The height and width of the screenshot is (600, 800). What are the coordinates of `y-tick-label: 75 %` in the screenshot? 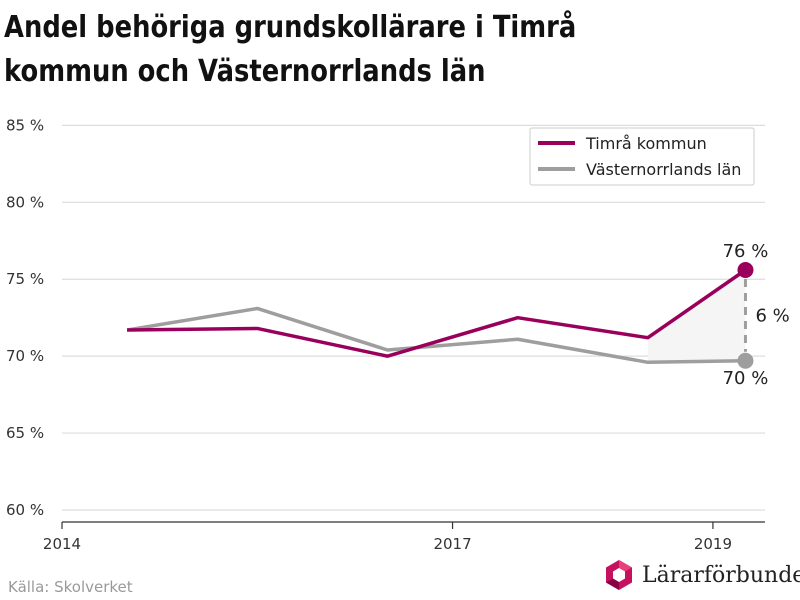 It's located at (25, 279).